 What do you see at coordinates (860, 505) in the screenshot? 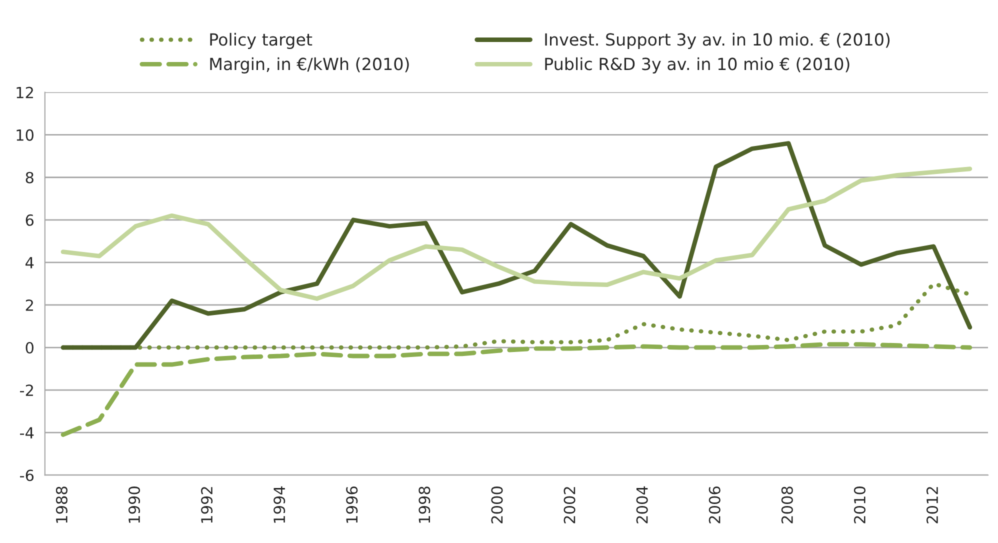
I see `x-tick-label: 2010` at bounding box center [860, 505].